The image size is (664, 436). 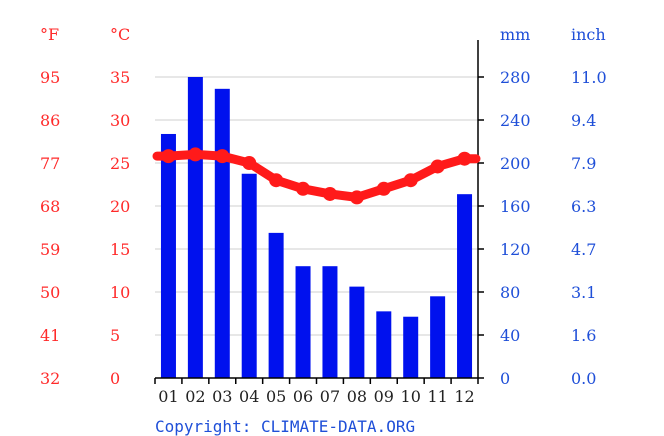 I want to click on month-label: 06, so click(x=303, y=396).